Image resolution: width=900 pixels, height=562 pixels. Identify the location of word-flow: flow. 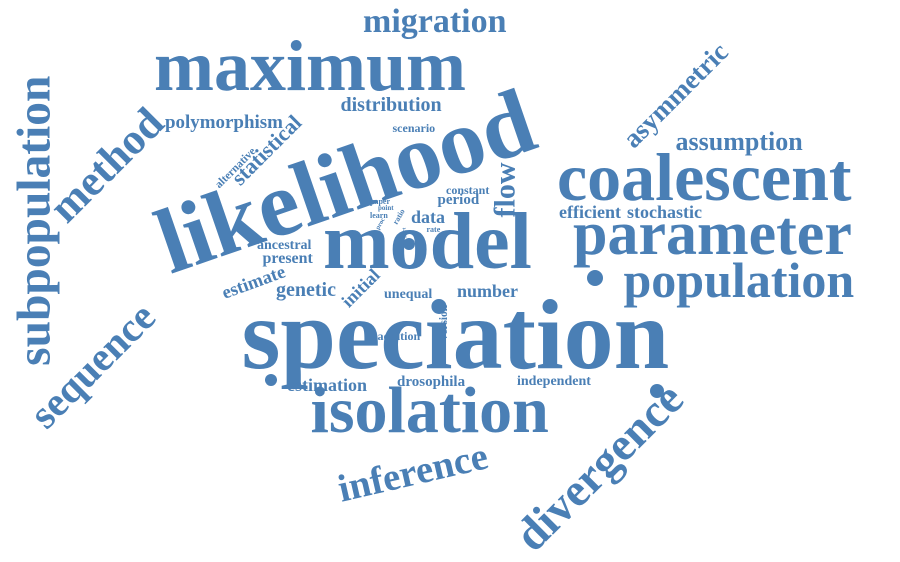
(504, 190).